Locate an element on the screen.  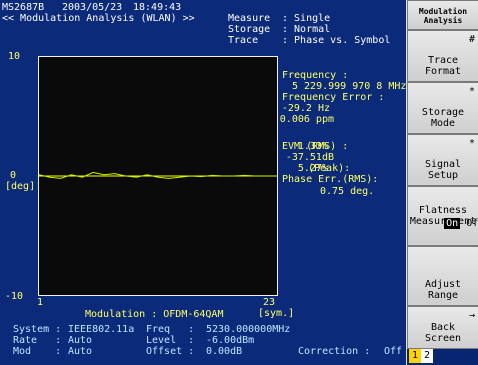
softkey-menu-title: Modulation Analysis is located at coordinates (442, 15).